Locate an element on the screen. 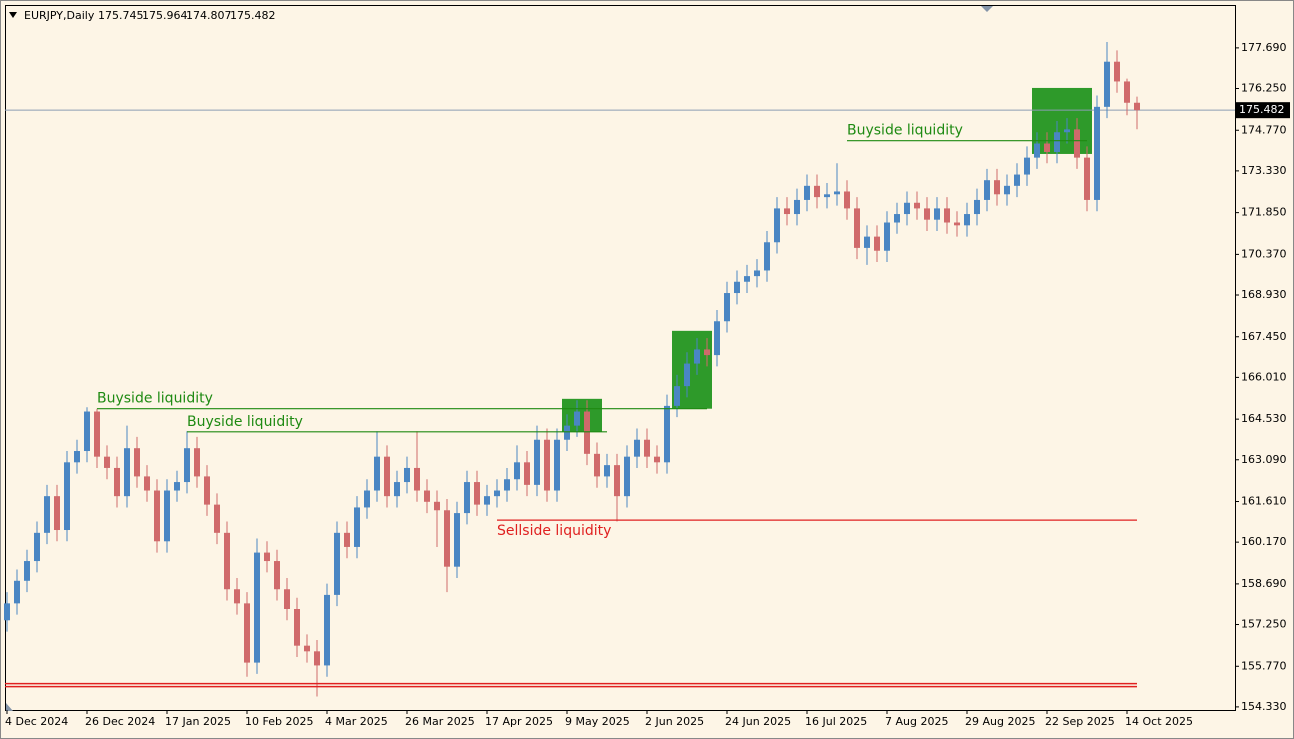 The image size is (1294, 739). ohlc-low: 174.807 is located at coordinates (209, 15).